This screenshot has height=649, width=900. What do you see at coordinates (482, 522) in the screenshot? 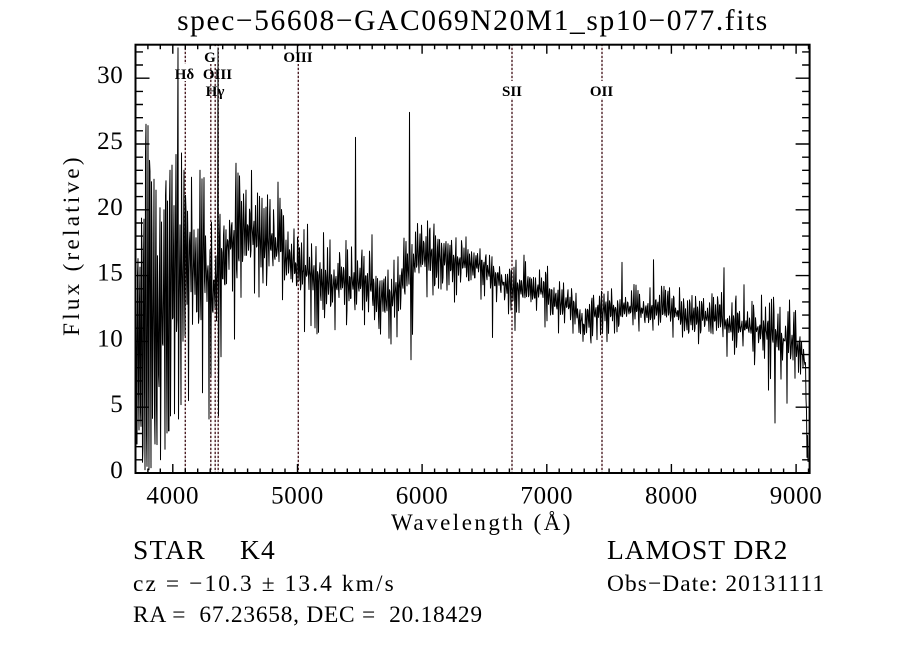
I see `svg-text: Wavelength (Å)` at bounding box center [482, 522].